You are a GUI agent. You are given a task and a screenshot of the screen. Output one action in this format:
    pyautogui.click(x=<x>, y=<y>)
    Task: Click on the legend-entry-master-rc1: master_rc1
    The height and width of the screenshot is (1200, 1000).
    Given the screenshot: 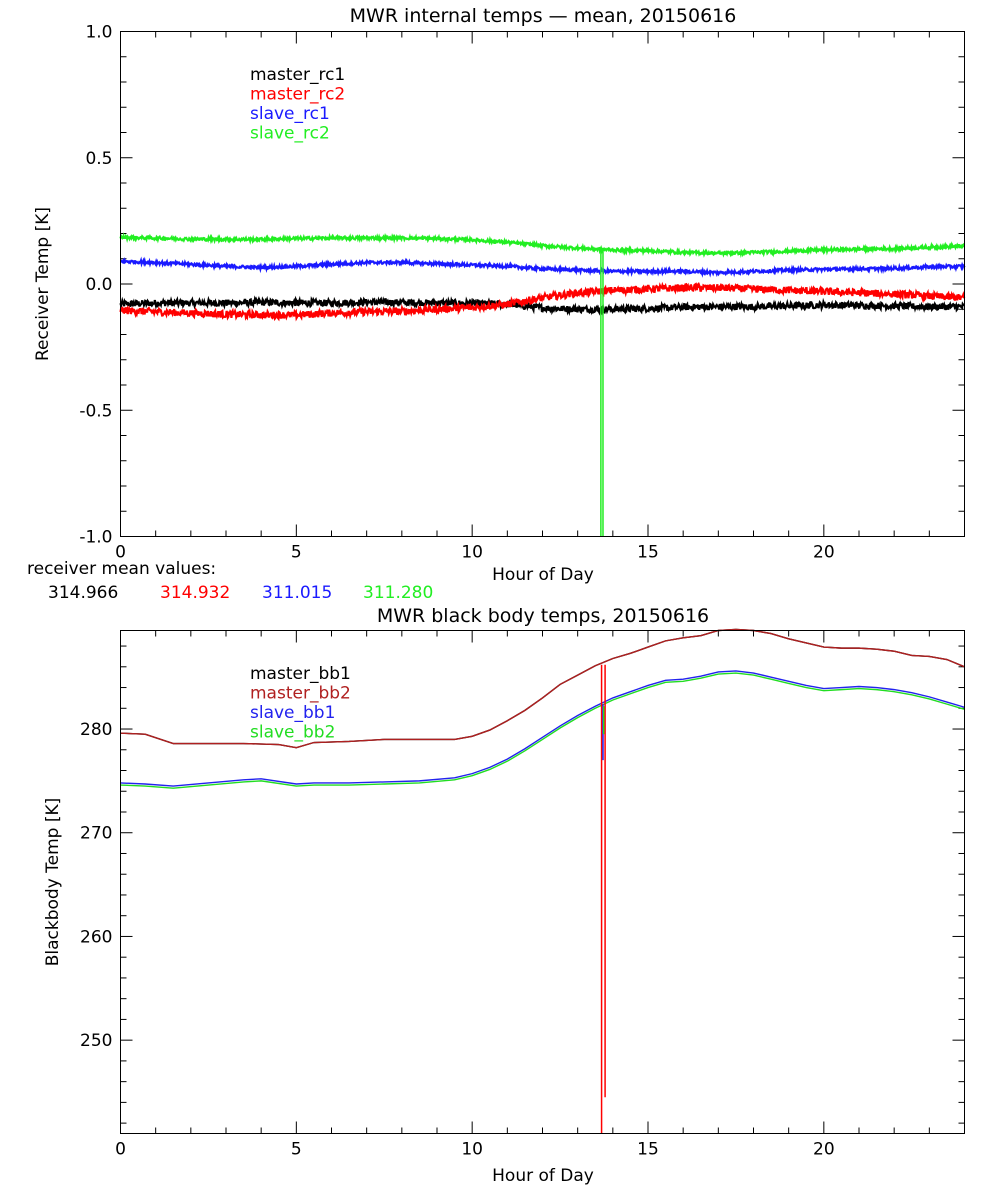 What is the action you would take?
    pyautogui.click(x=297, y=75)
    